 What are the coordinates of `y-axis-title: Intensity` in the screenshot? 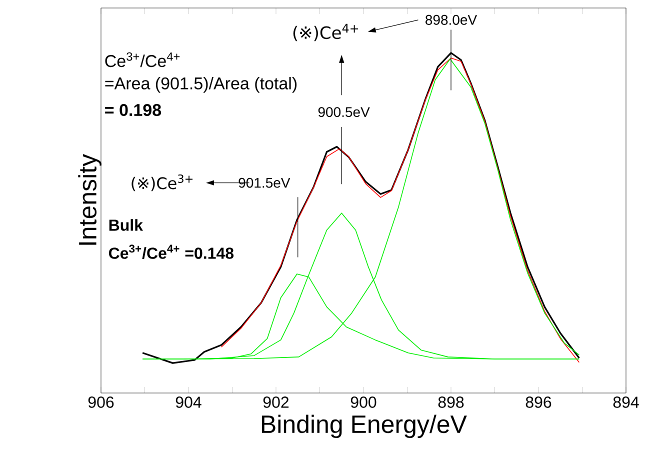 It's located at (90, 199).